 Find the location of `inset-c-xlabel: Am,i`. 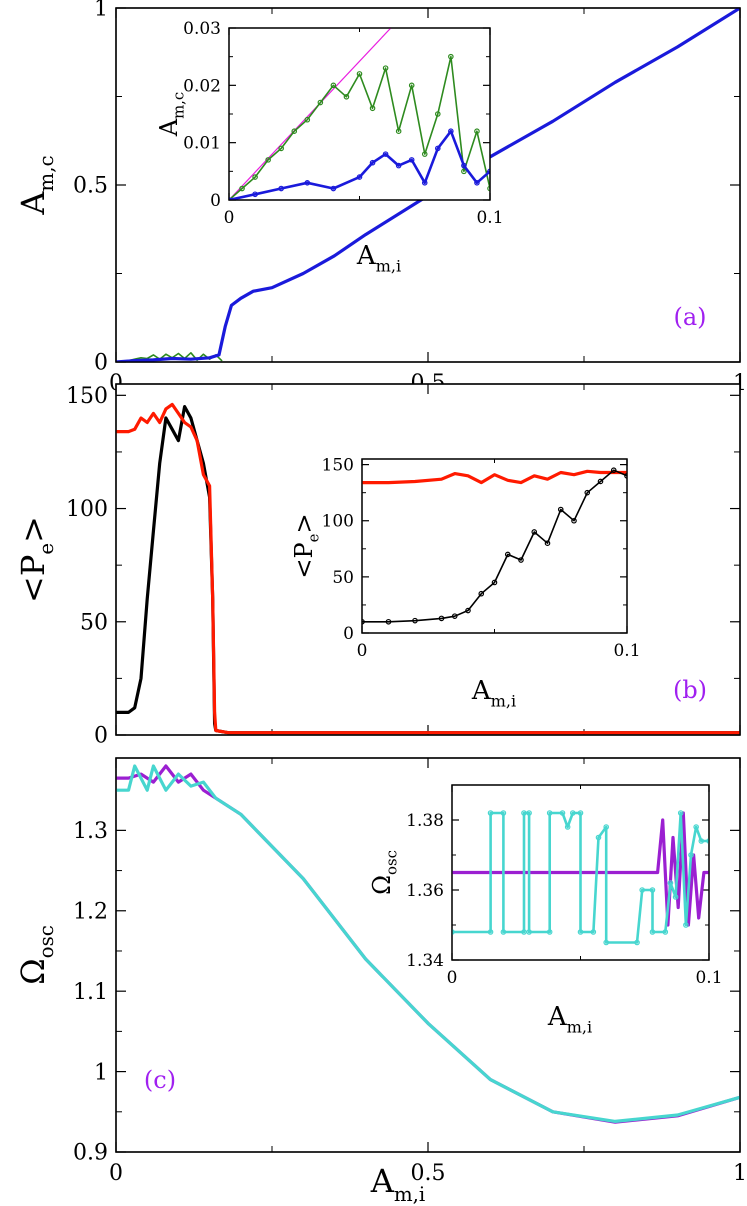

inset-c-xlabel: Am,i is located at coordinates (569, 1019).